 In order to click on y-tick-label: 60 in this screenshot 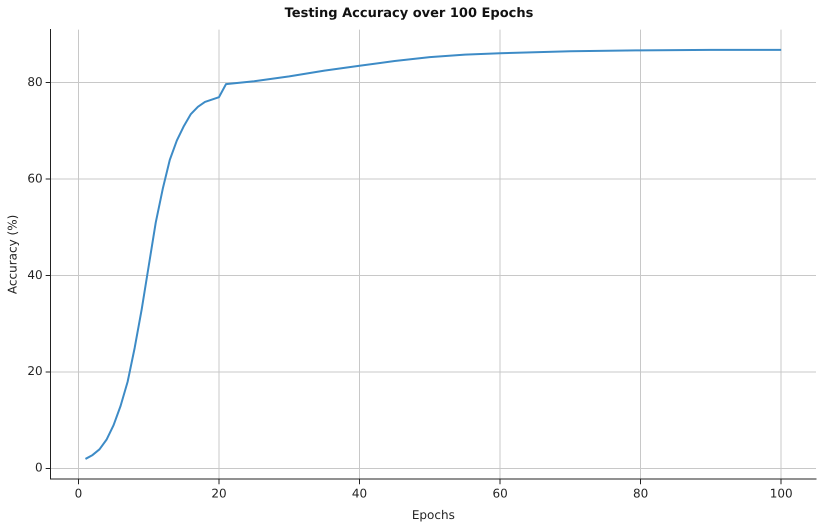, I will do `click(35, 178)`.